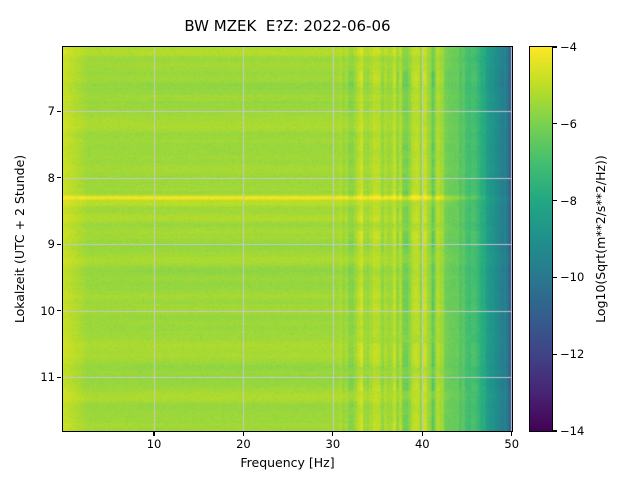 The image size is (640, 480). What do you see at coordinates (287, 26) in the screenshot?
I see `chart-title: BW MZEK E?Z: 2022-06-06` at bounding box center [287, 26].